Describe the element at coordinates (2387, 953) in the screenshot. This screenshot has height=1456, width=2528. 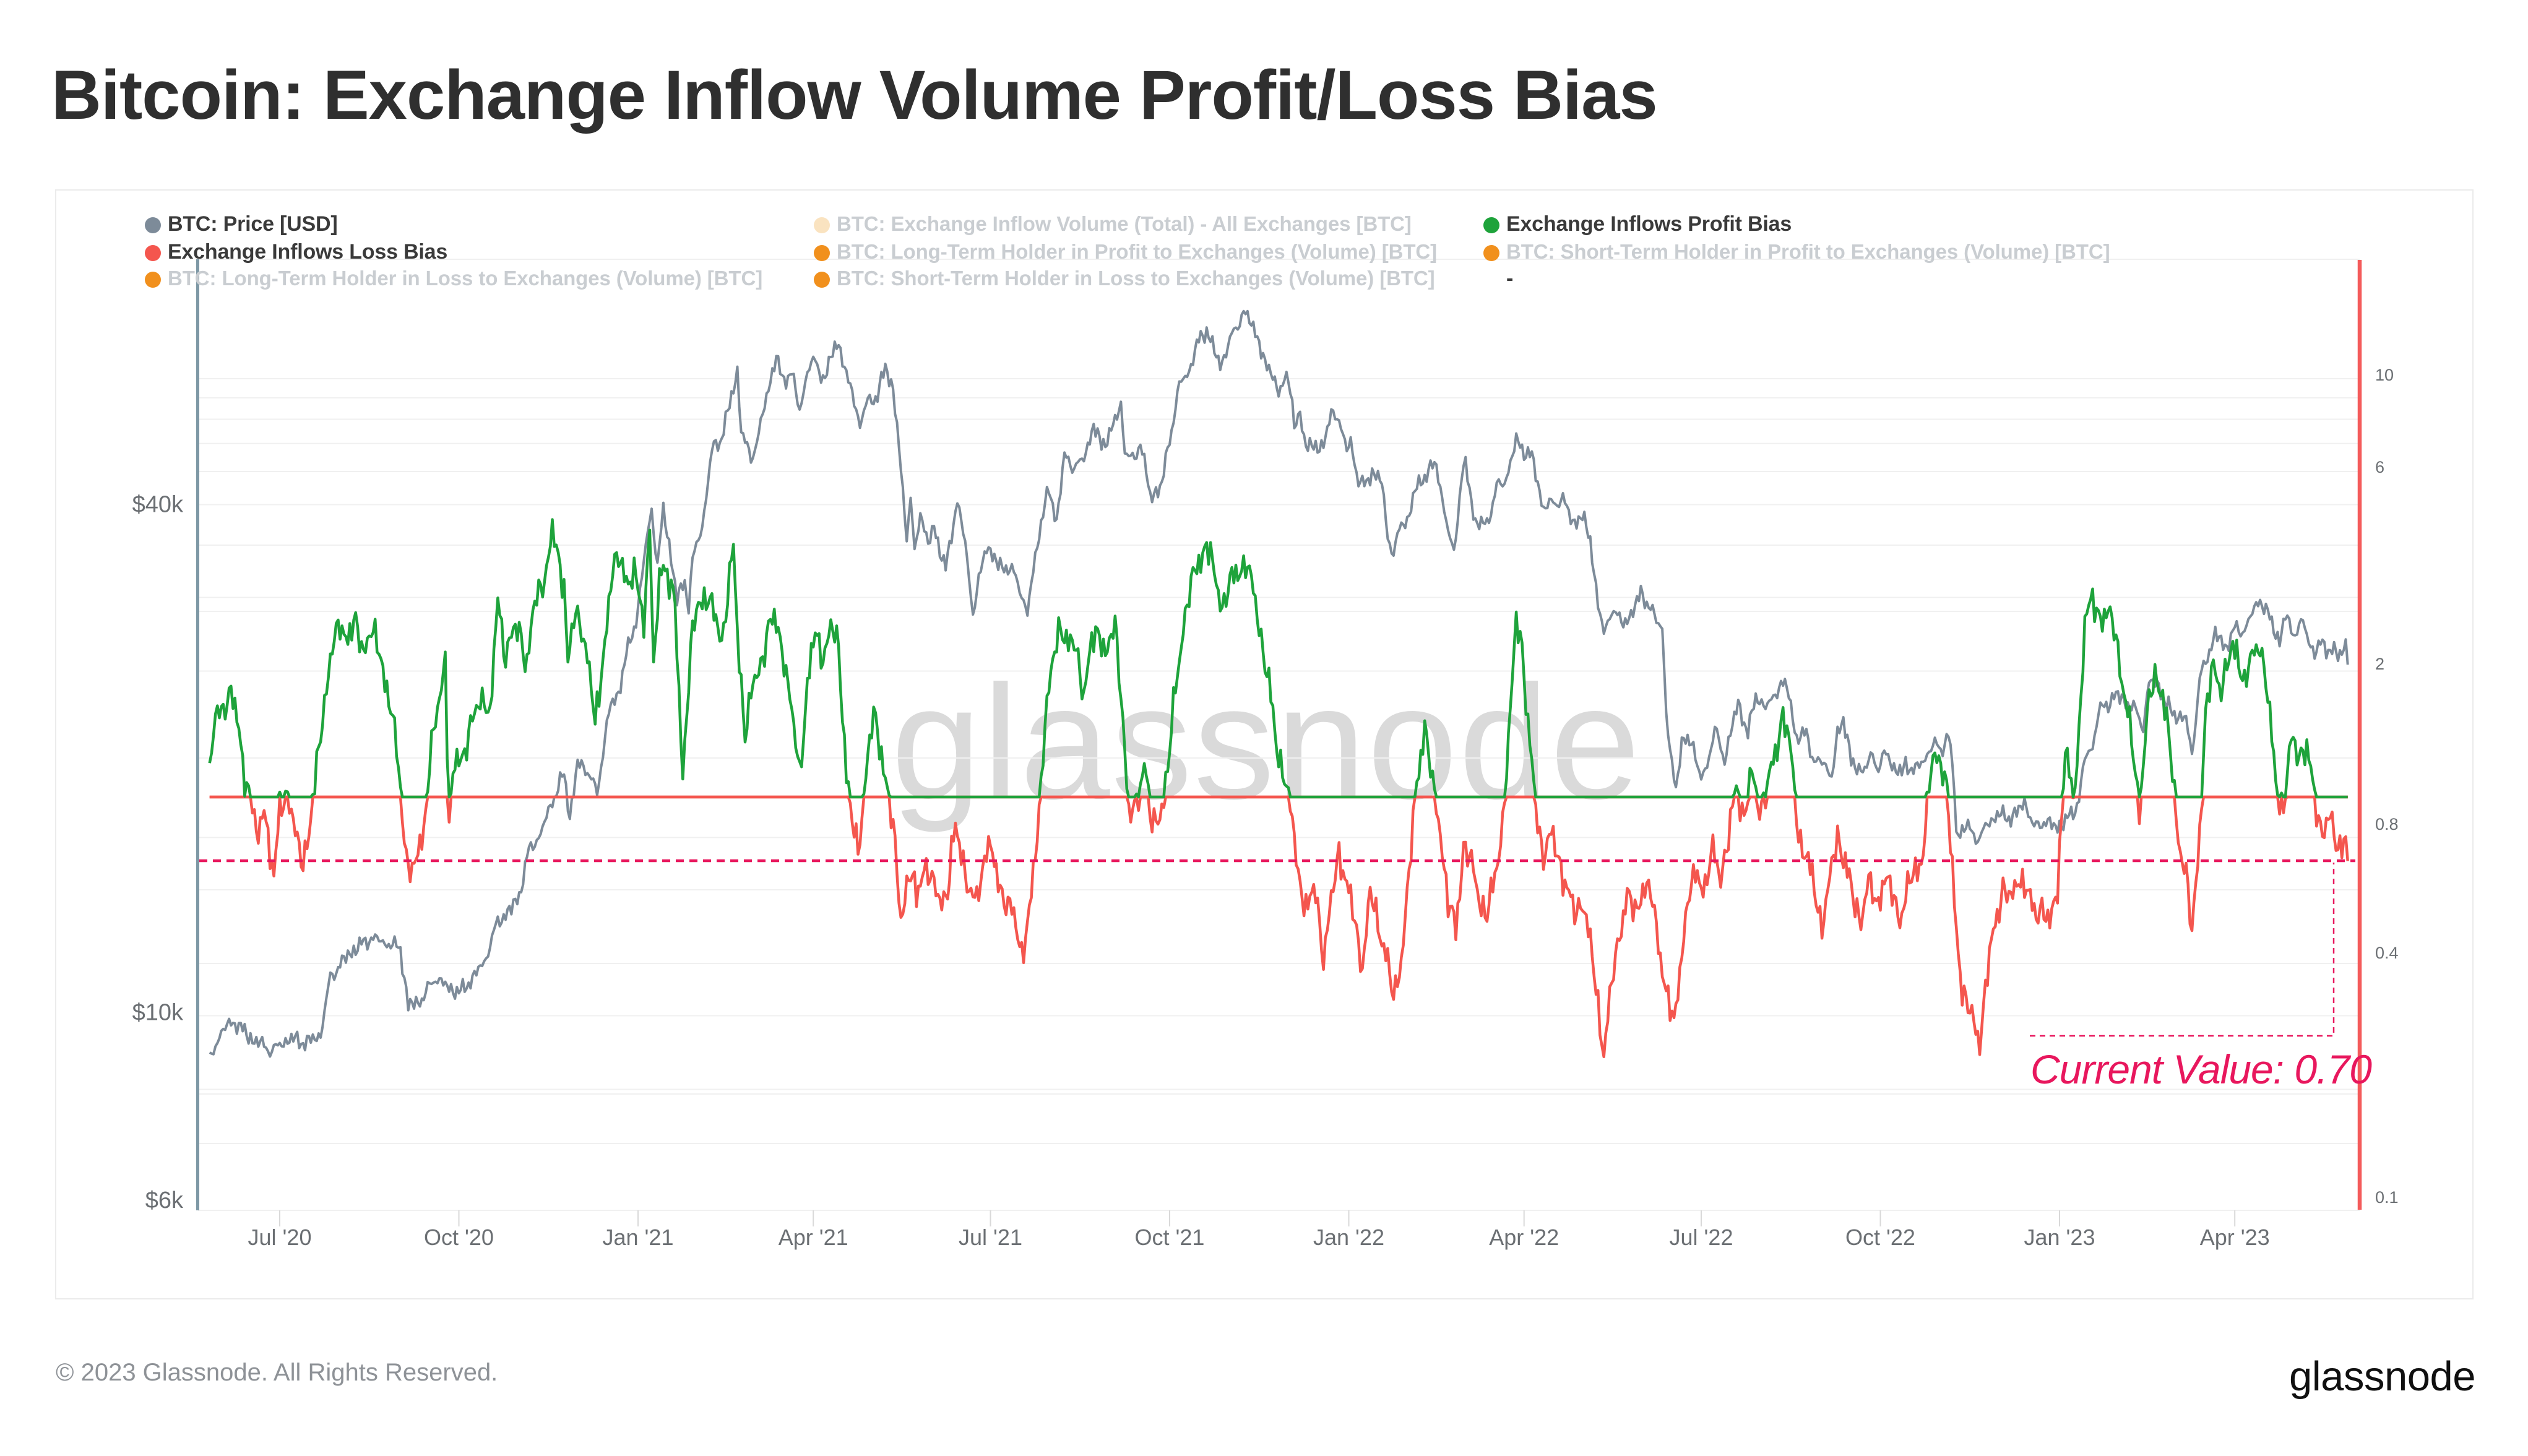
I see `svg-text: 0.4` at that location.